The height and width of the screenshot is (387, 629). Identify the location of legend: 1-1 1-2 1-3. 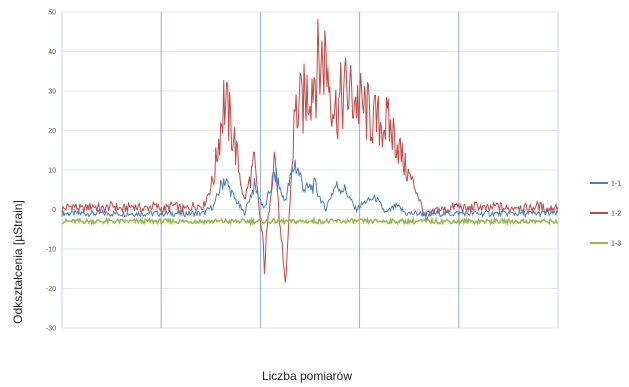
(605, 214).